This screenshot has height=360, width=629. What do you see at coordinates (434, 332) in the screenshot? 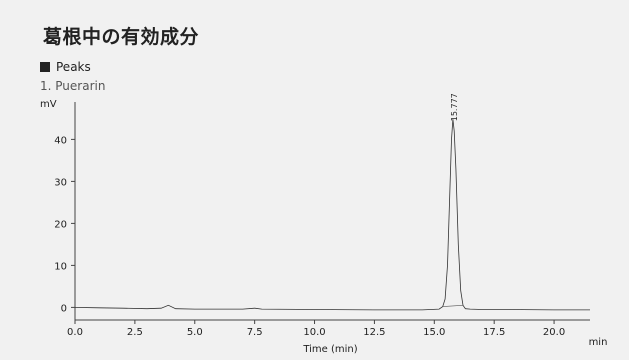
I see `x-tick-label: 15.0` at bounding box center [434, 332].